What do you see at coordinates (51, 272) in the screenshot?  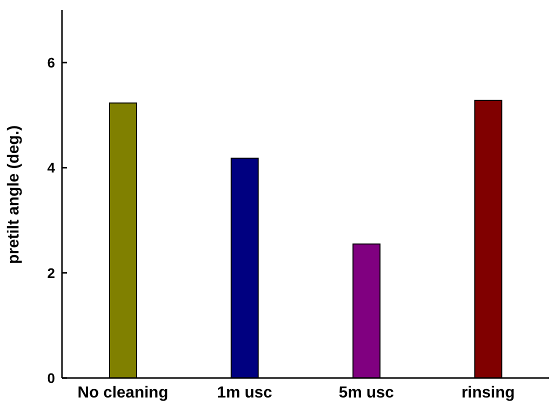 I see `y-tick-label: 2` at bounding box center [51, 272].